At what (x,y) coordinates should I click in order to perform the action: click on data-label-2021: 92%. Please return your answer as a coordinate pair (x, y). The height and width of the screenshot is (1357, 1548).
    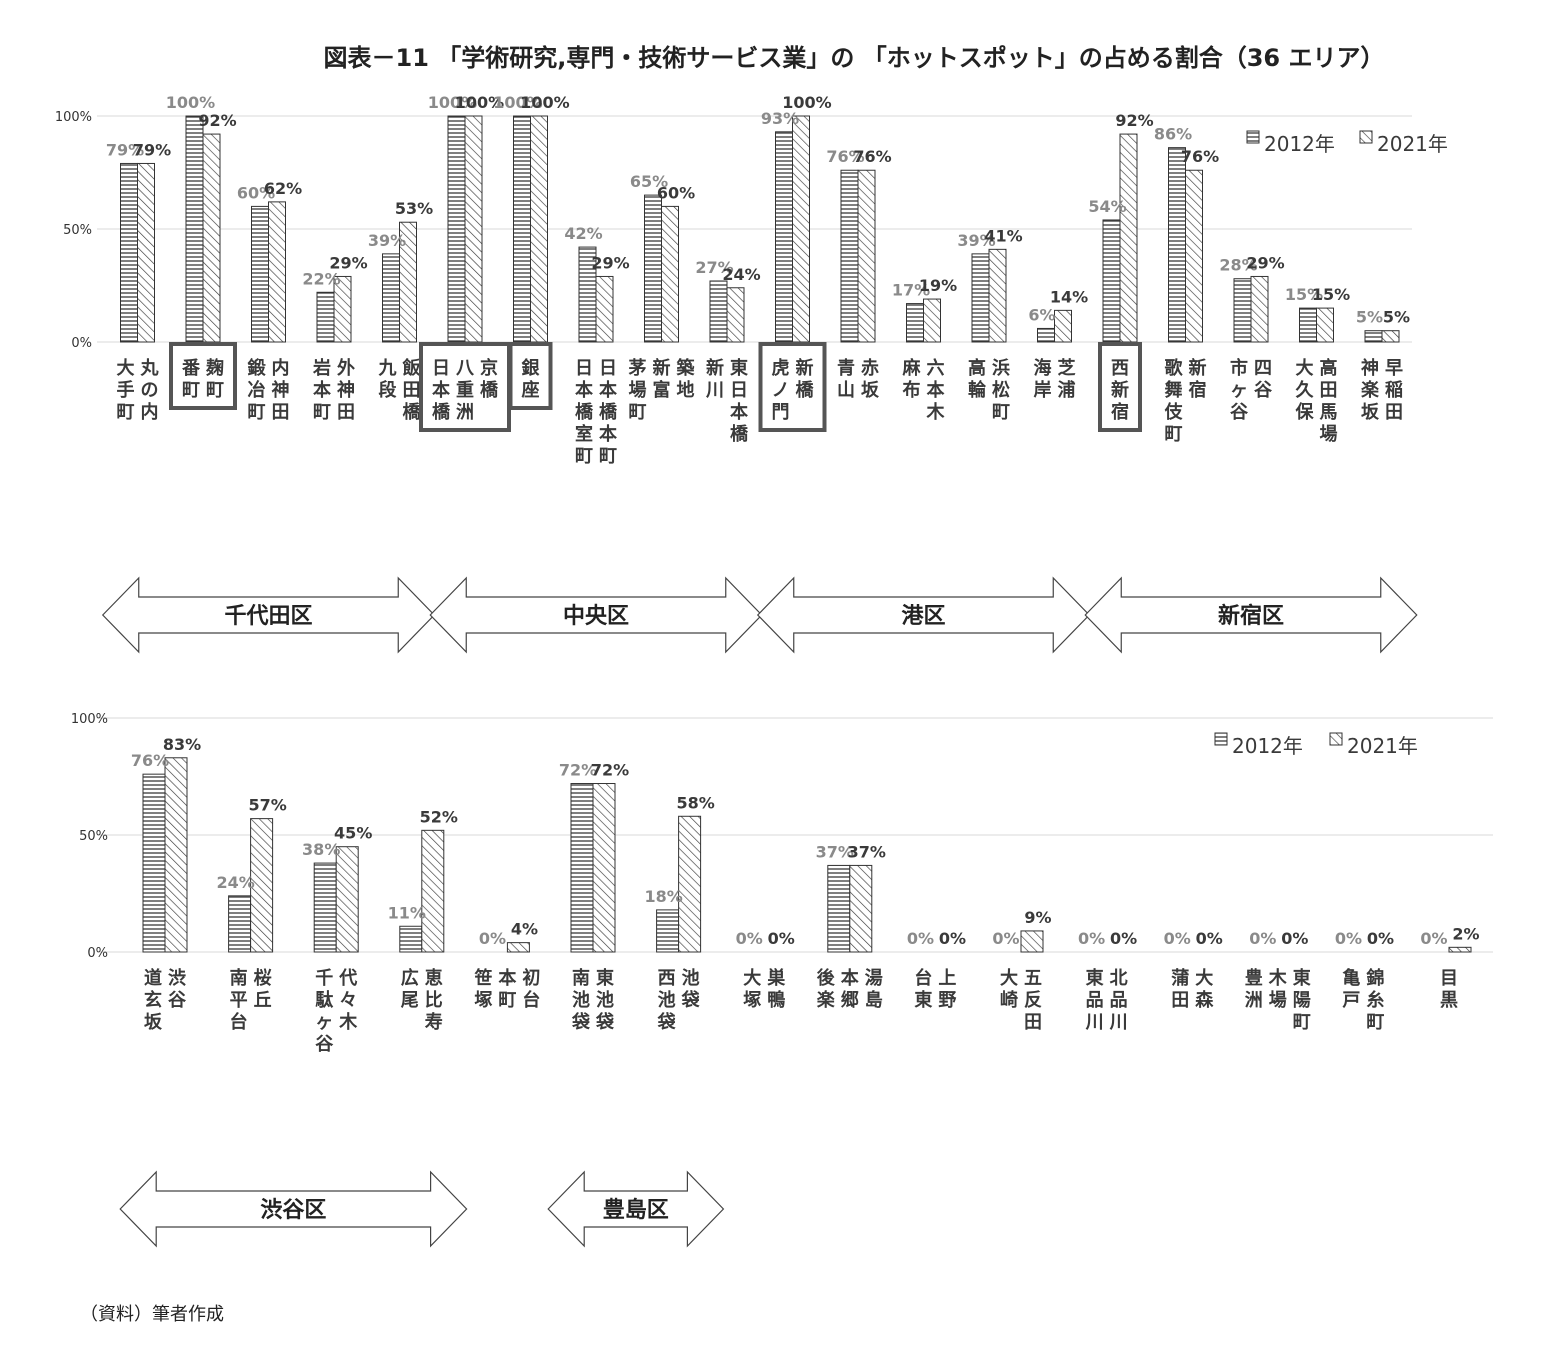
    Looking at the image, I should click on (1134, 120).